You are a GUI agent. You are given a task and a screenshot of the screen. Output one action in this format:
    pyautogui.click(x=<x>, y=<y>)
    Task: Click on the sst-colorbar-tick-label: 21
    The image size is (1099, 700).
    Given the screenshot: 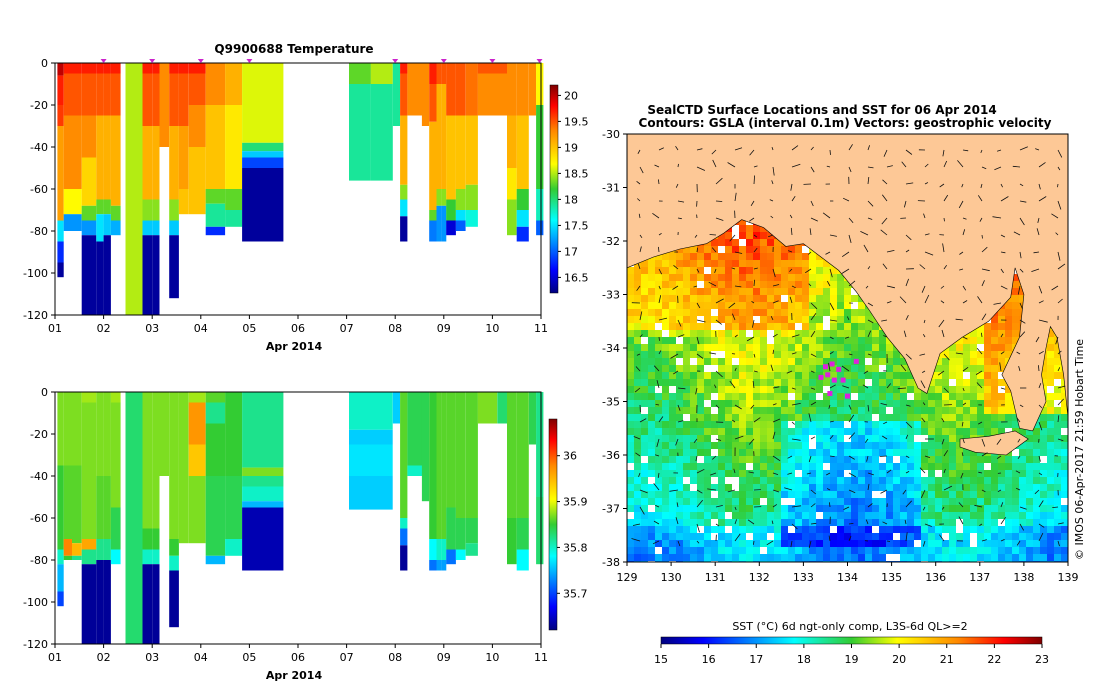 What is the action you would take?
    pyautogui.click(x=947, y=659)
    